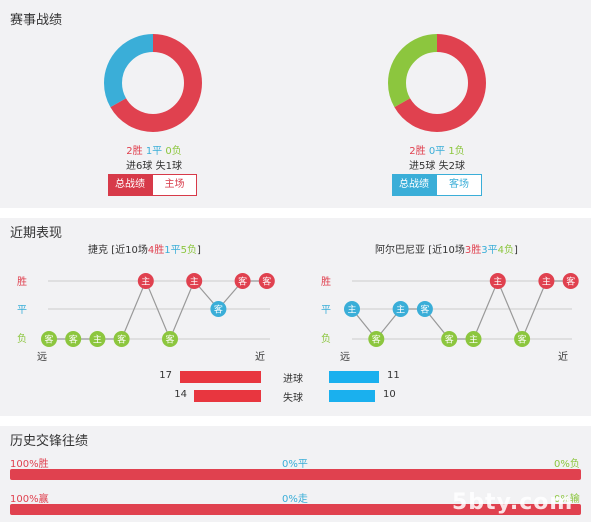  I want to click on left-axis-near: 近, so click(260, 356).